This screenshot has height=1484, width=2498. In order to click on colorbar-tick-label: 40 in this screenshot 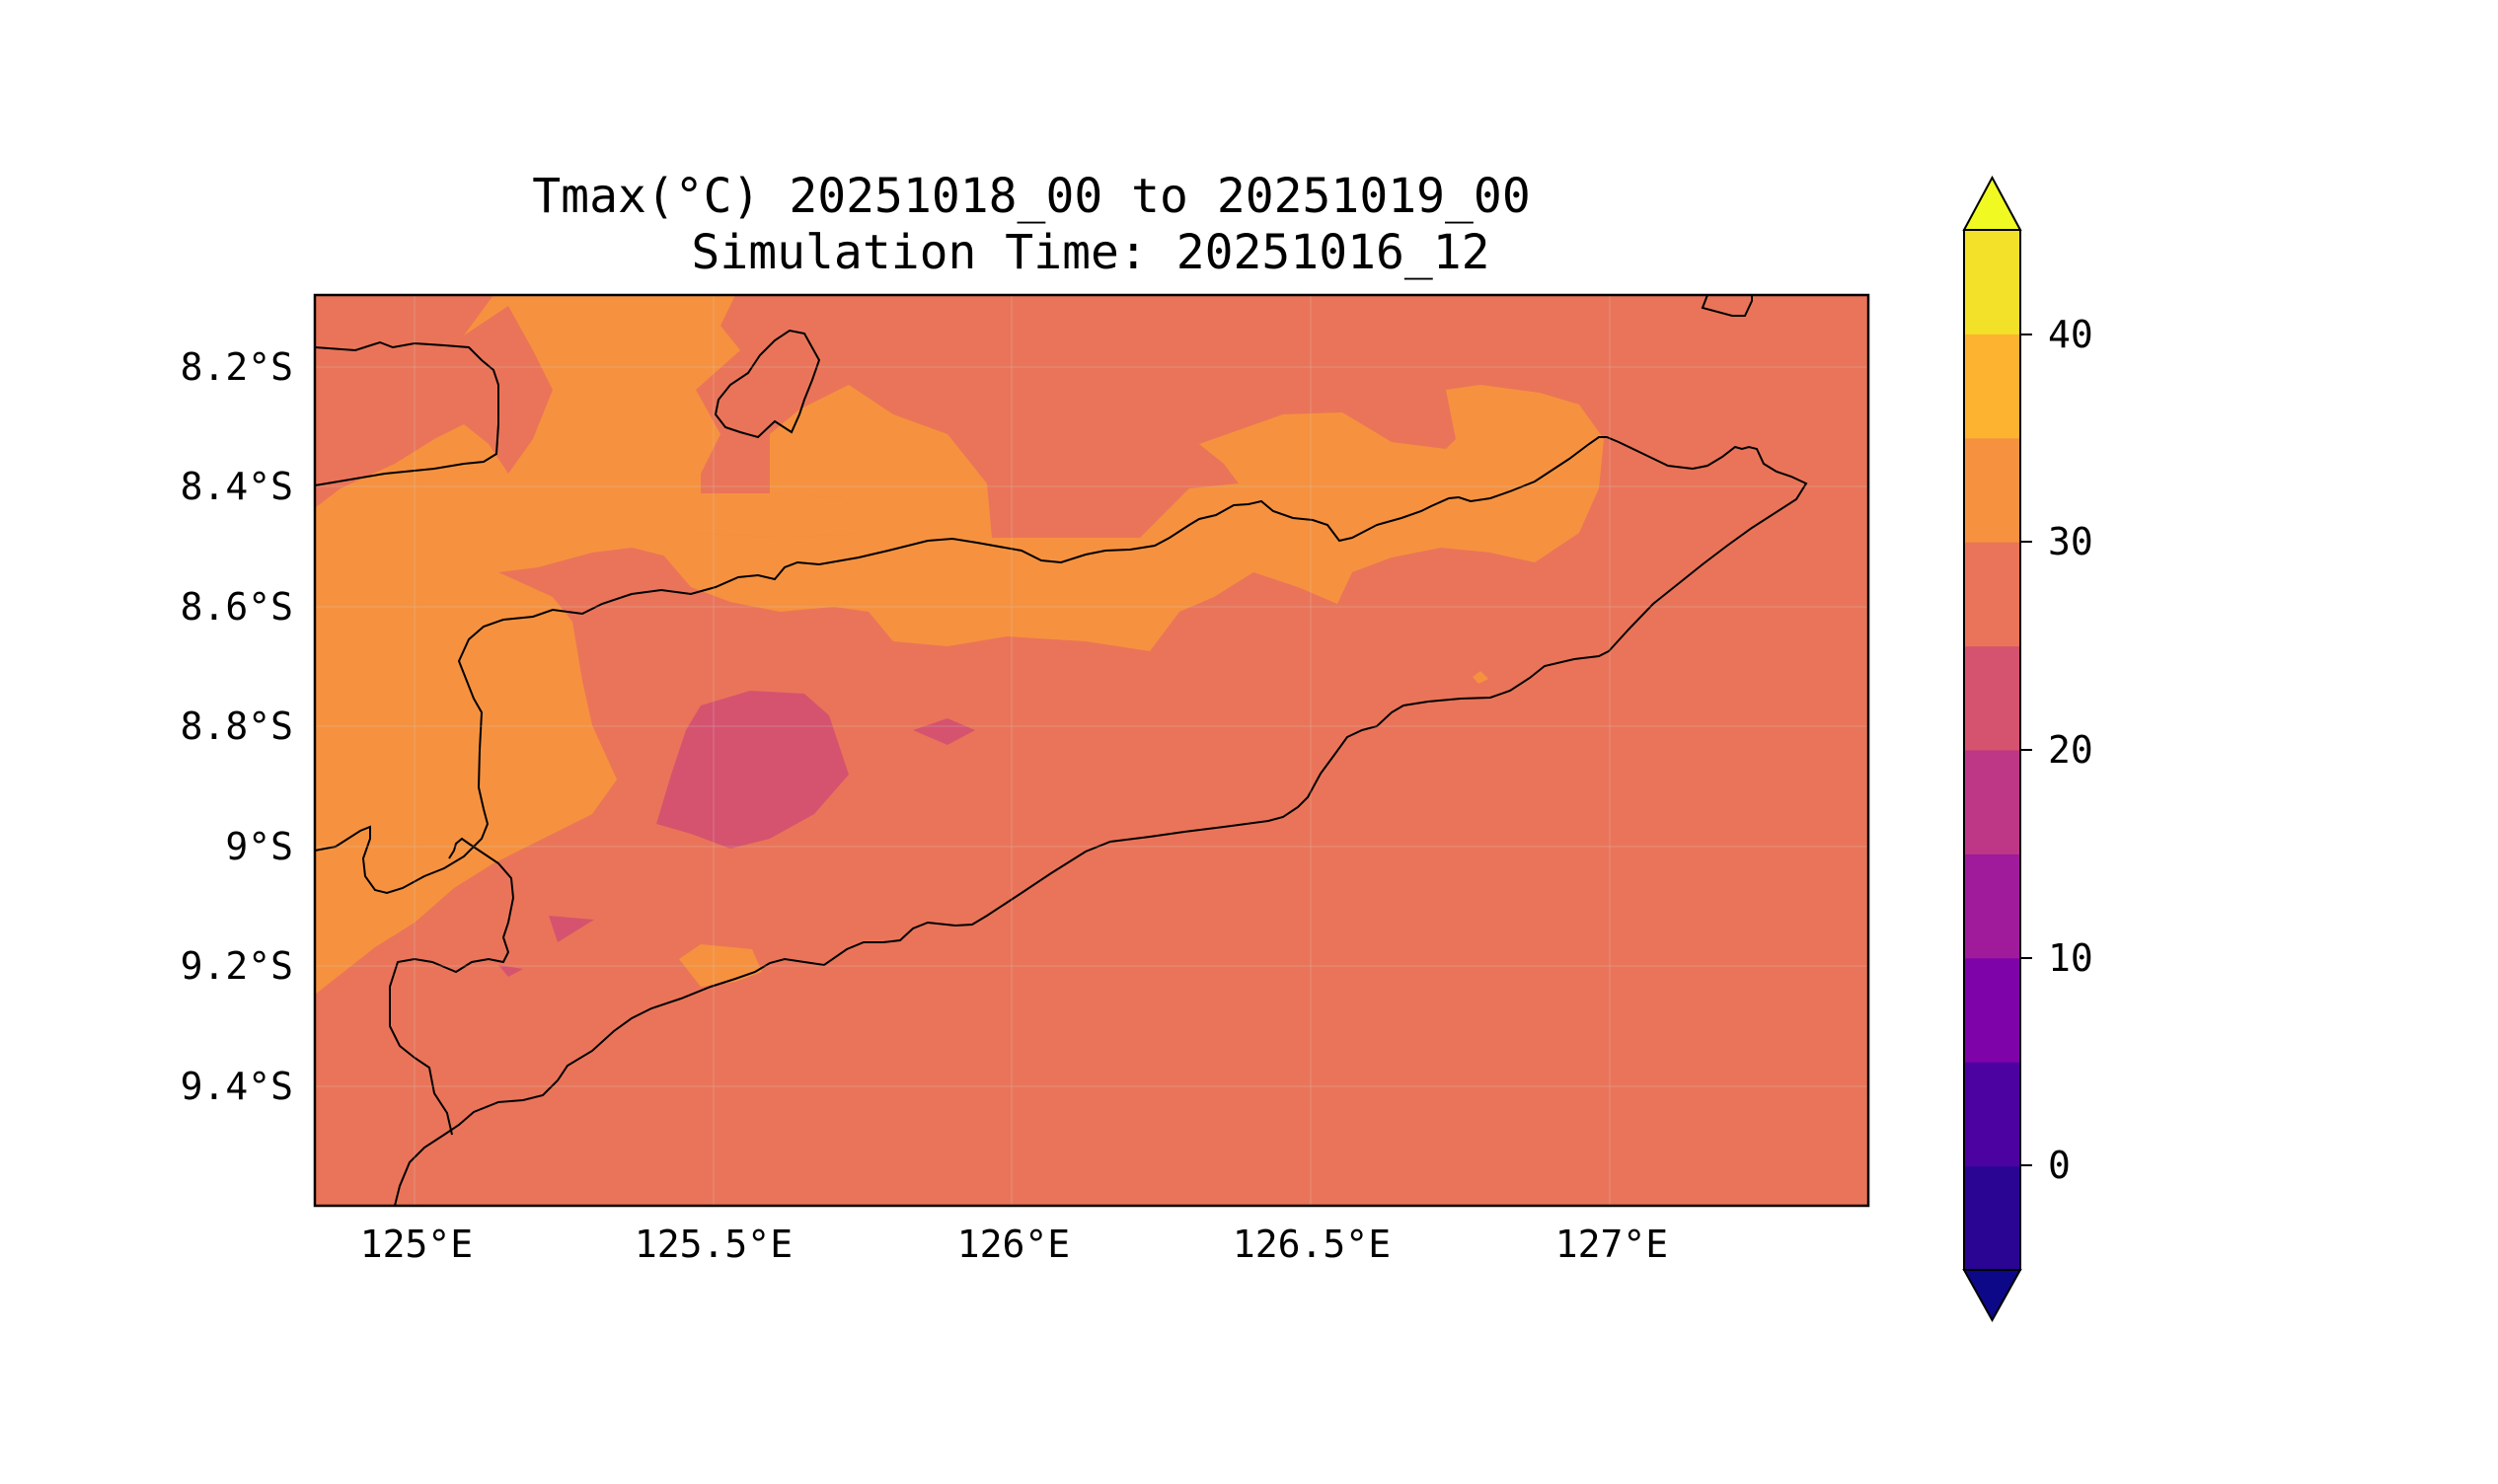, I will do `click(2070, 334)`.